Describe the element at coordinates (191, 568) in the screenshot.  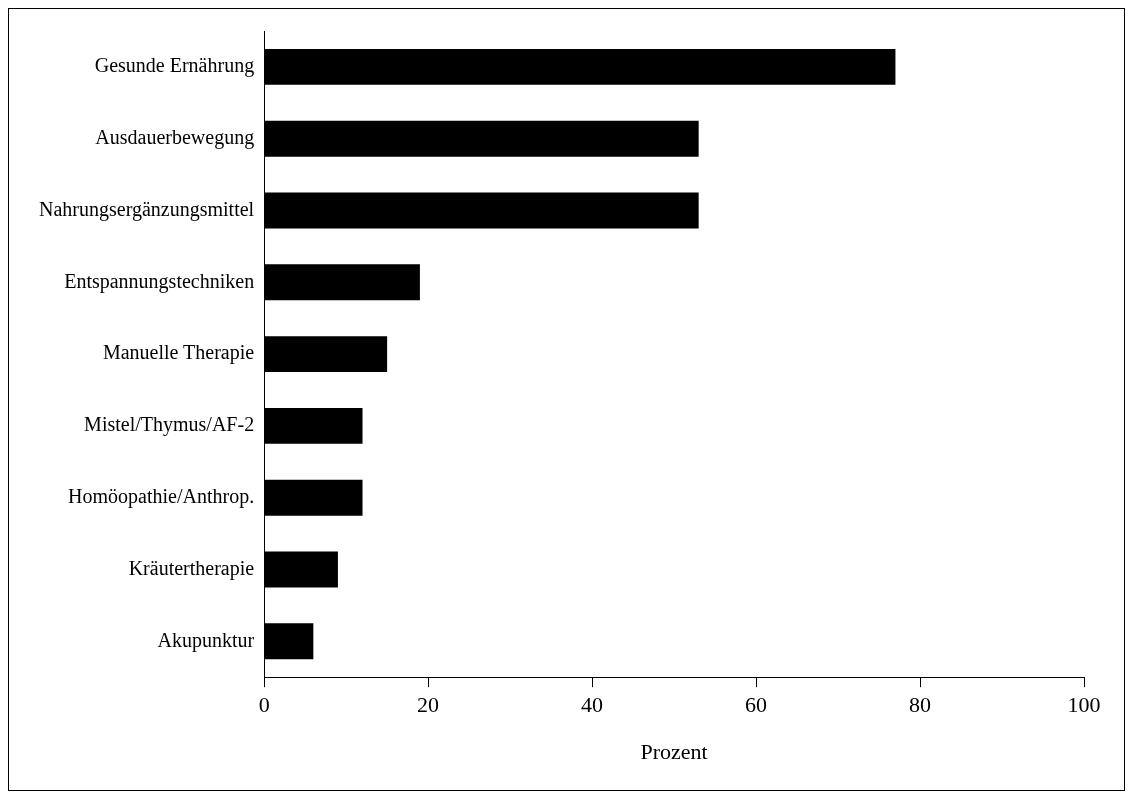
I see `y-tick-label: Kräutertherapie` at that location.